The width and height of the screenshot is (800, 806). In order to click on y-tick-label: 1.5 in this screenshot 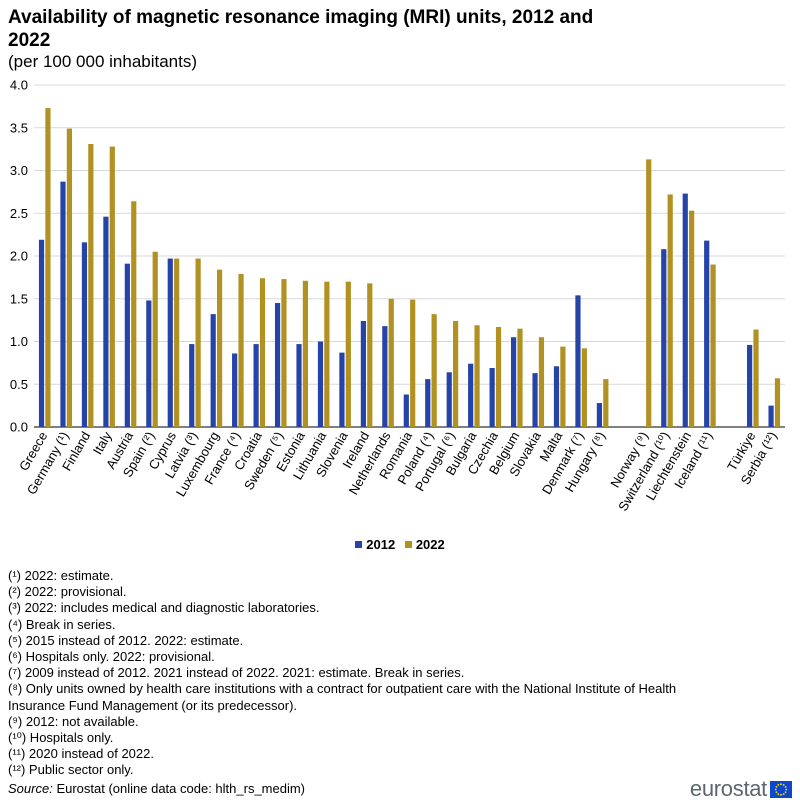, I will do `click(19, 298)`.